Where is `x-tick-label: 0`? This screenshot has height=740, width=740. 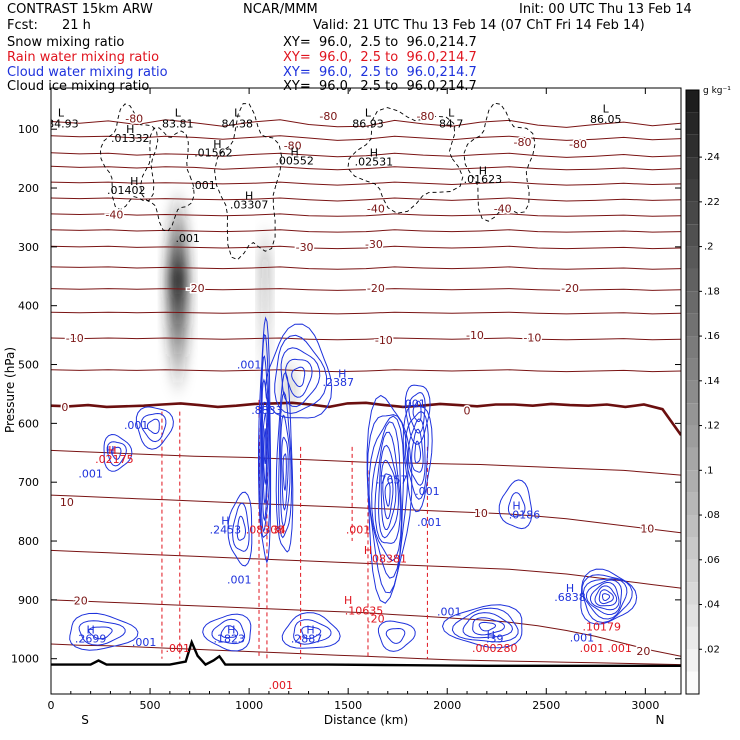 x-tick-label: 0 is located at coordinates (51, 705).